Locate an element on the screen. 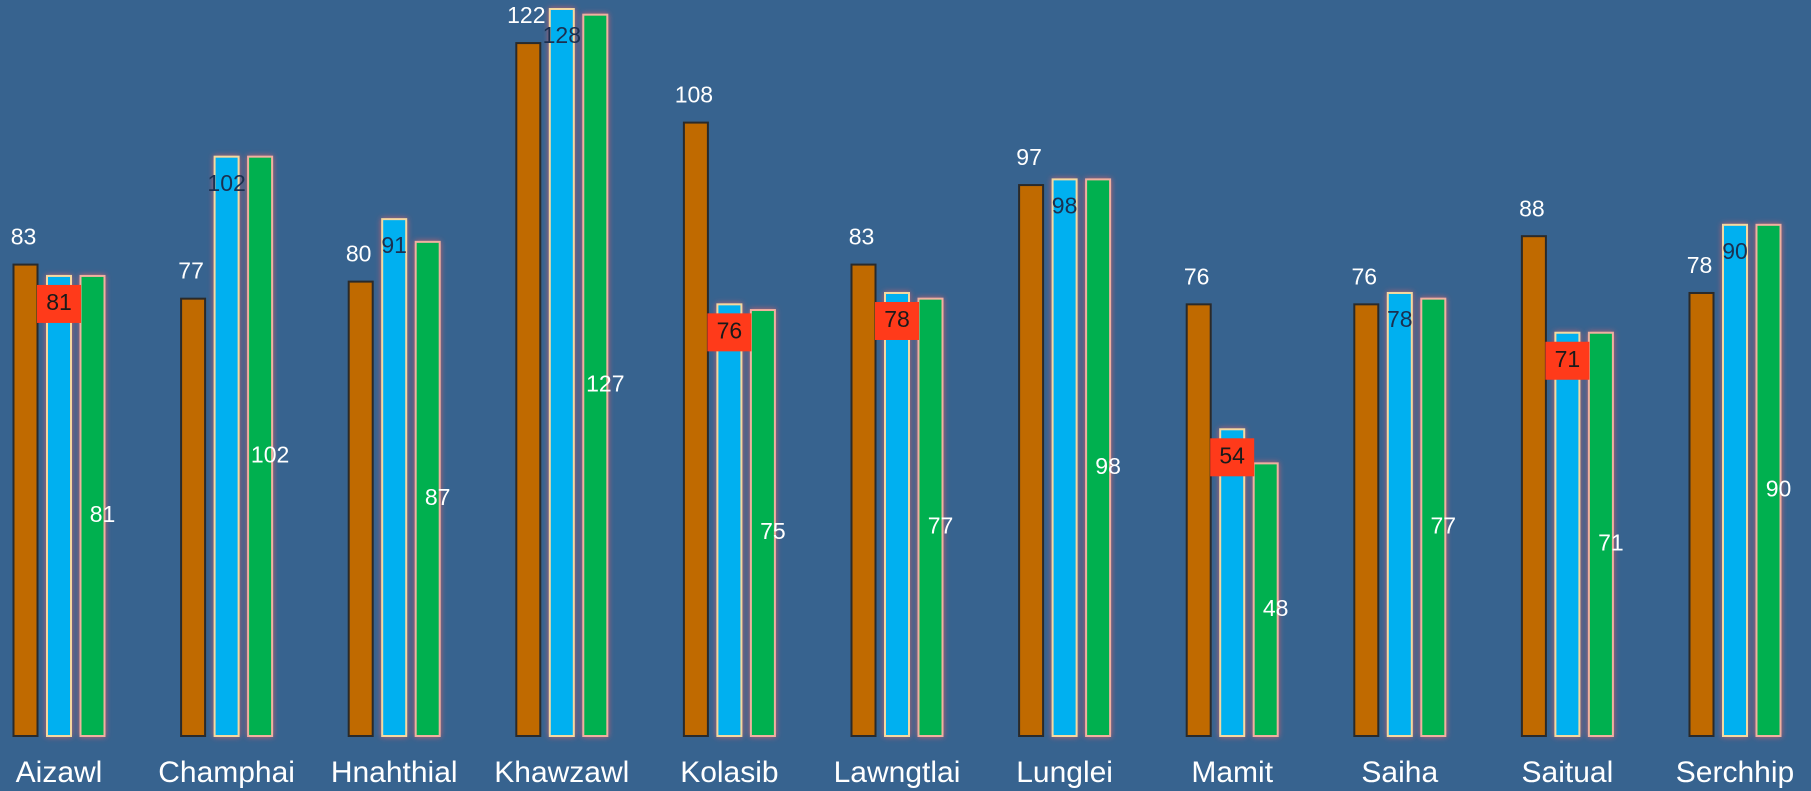 The width and height of the screenshot is (1811, 791). data-label: 75 is located at coordinates (773, 531).